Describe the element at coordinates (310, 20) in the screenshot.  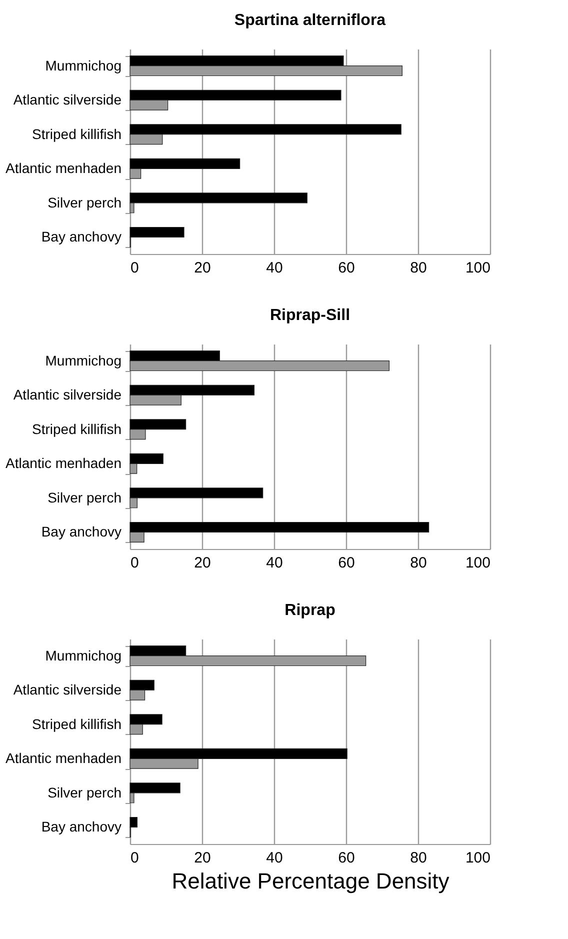
I see `chart-title: Spartina alterniflora` at that location.